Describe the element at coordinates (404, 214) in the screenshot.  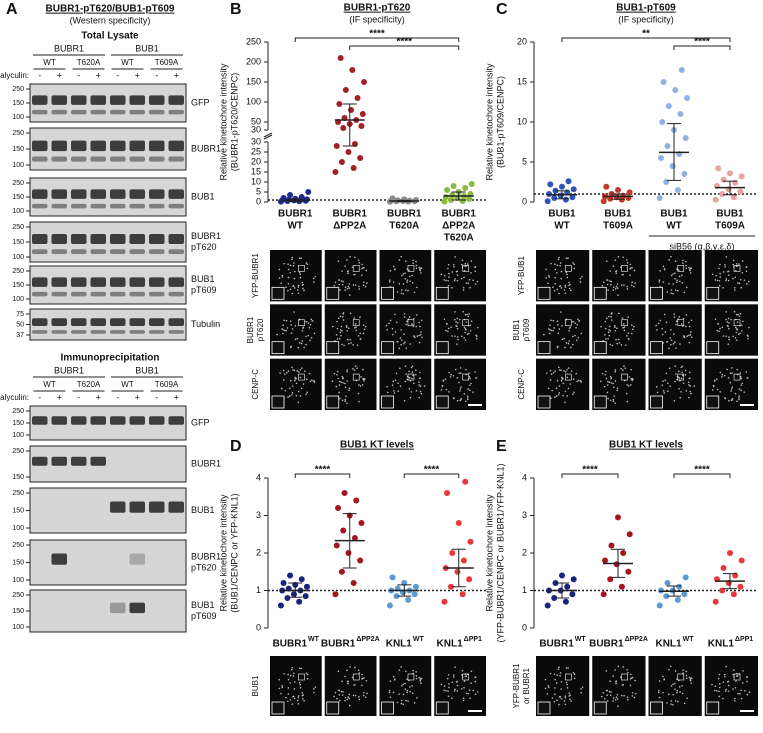
I see `category-label: BUBR1` at that location.